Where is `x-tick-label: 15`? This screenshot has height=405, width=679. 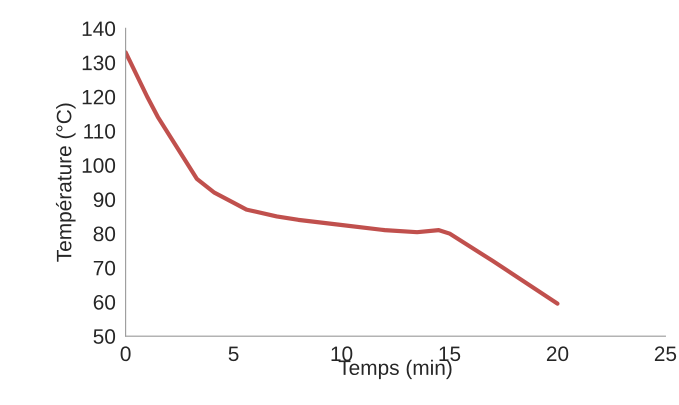
x-tick-label: 15 is located at coordinates (450, 354).